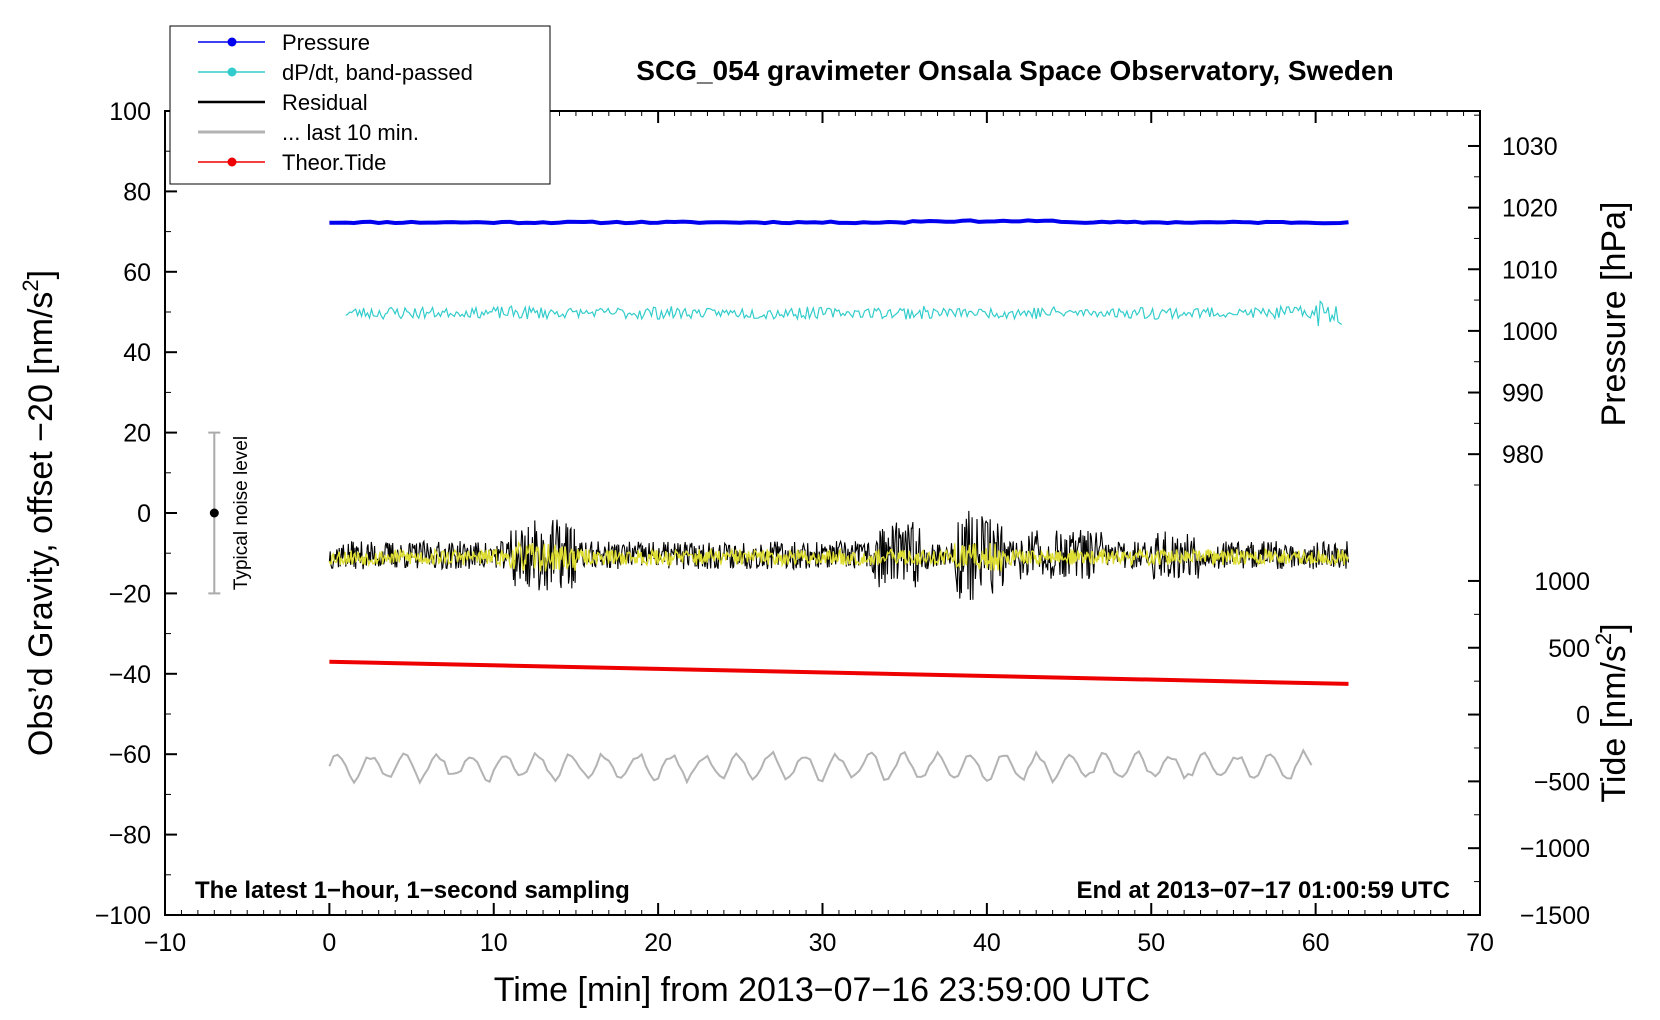 The width and height of the screenshot is (1660, 1020). I want to click on legend-label: Pressure, so click(326, 42).